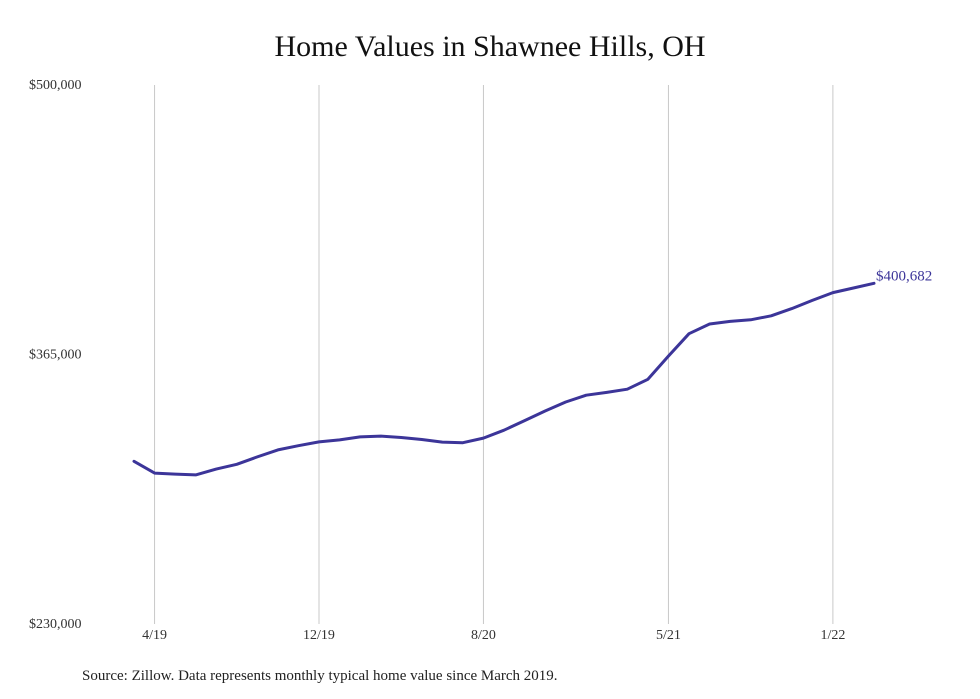 This screenshot has height=699, width=980. What do you see at coordinates (319, 635) in the screenshot?
I see `x-tick-label: 12/19` at bounding box center [319, 635].